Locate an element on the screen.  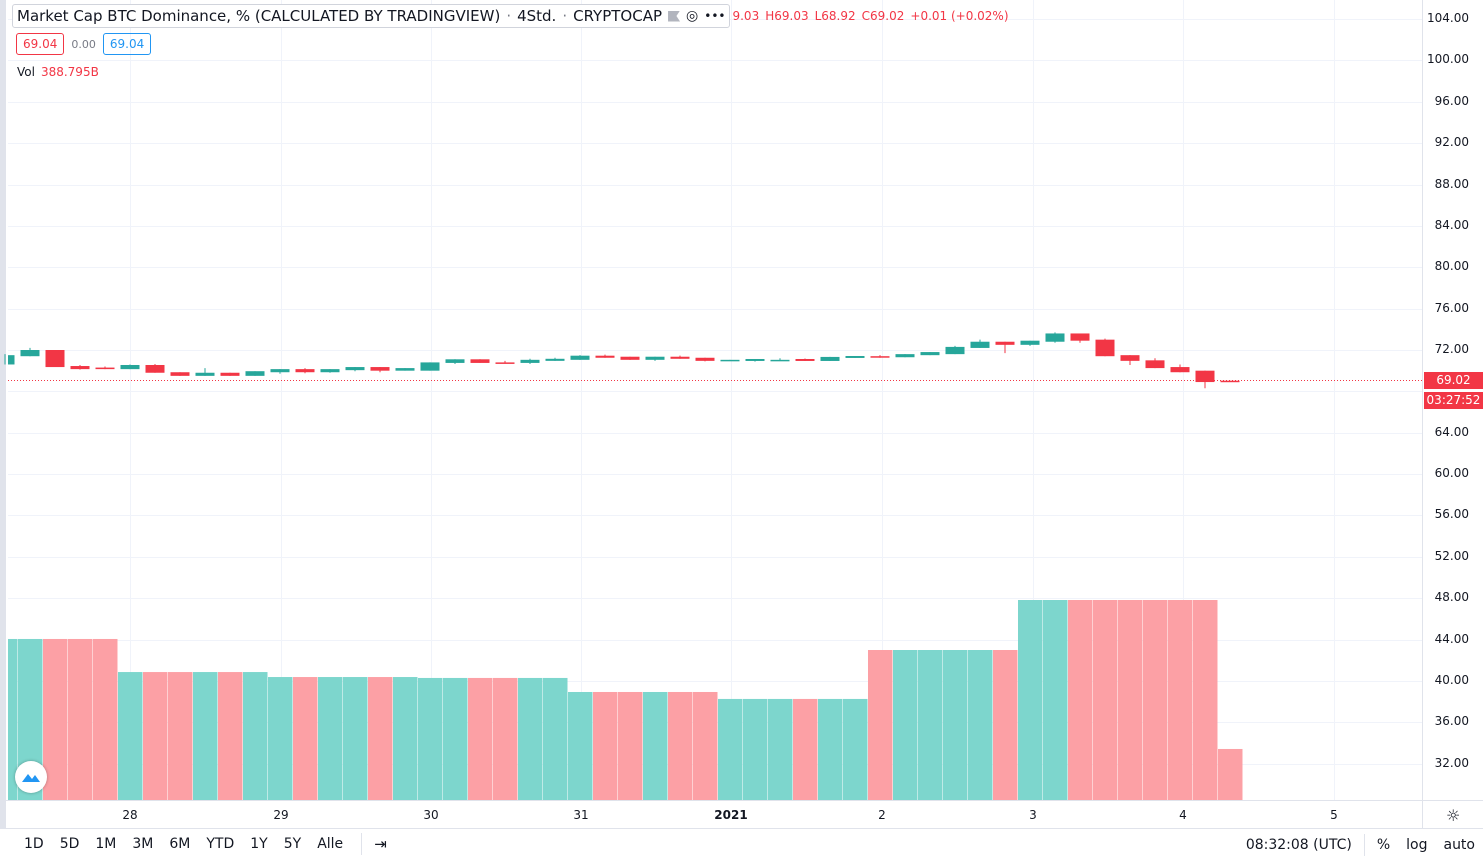
time-tick: 2021 is located at coordinates (731, 815).